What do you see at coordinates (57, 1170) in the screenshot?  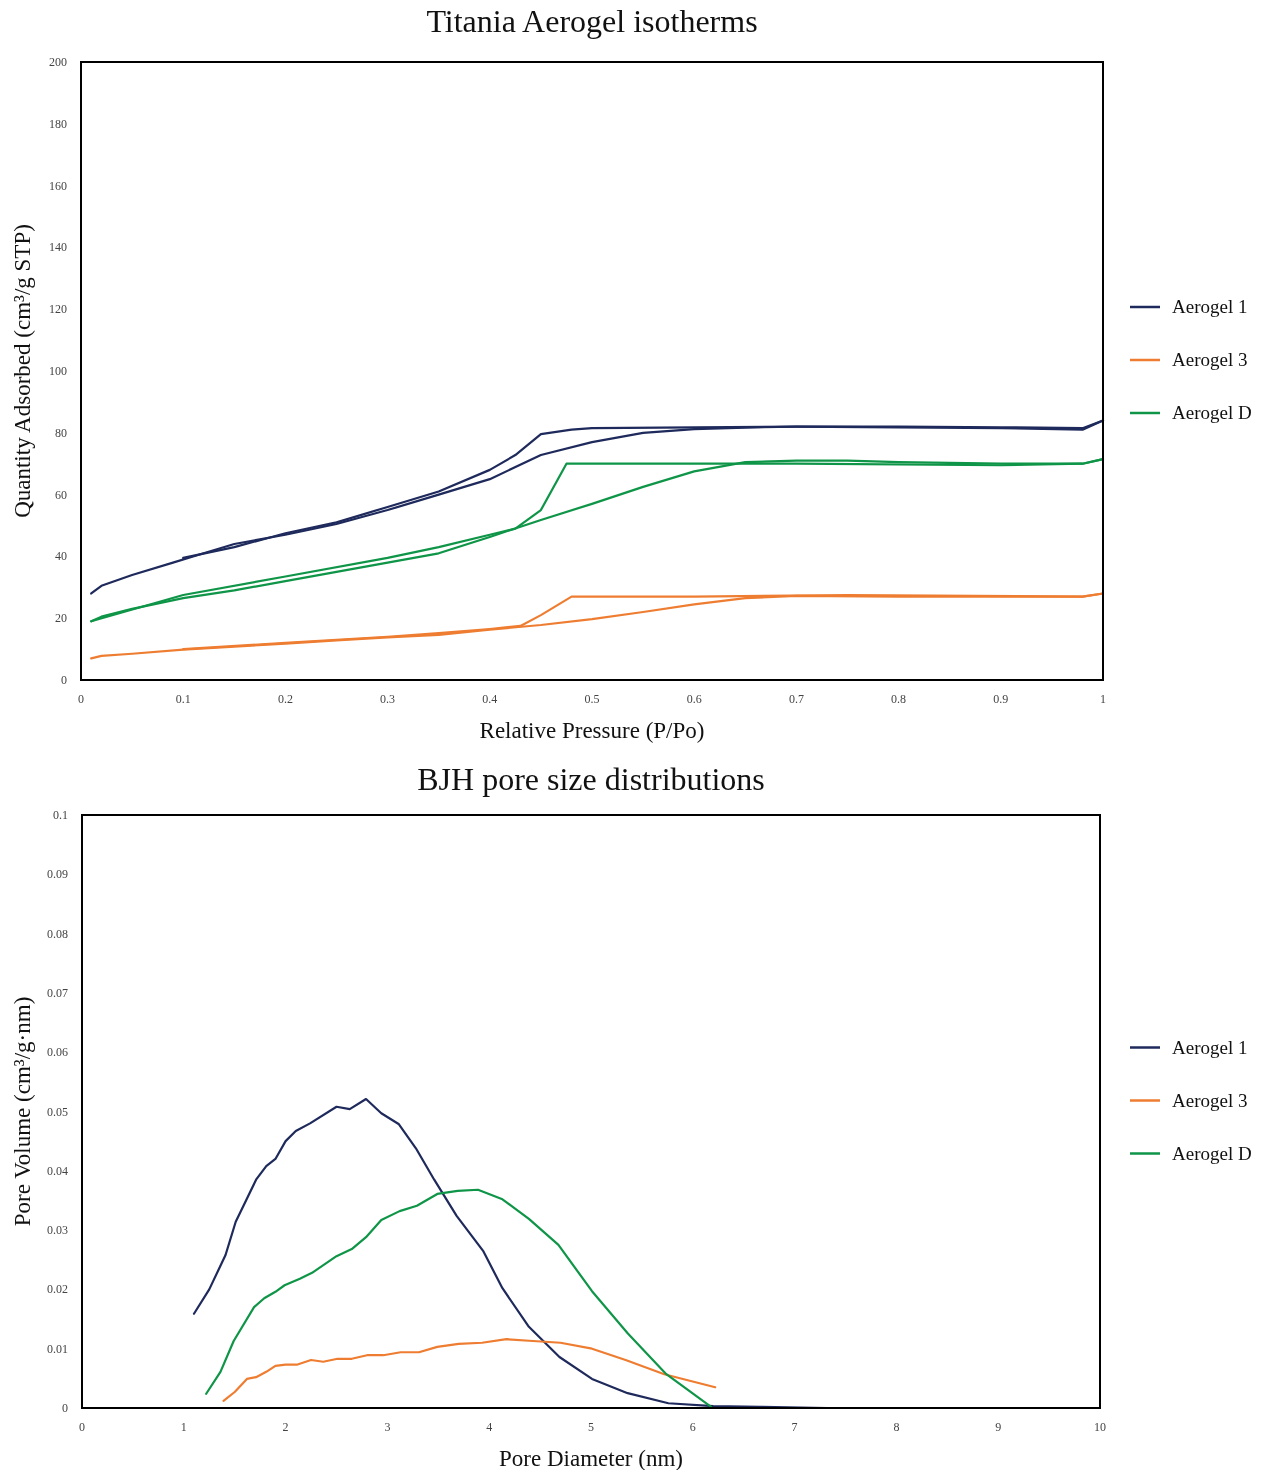 I see `y-tick-label: 0.04` at bounding box center [57, 1170].